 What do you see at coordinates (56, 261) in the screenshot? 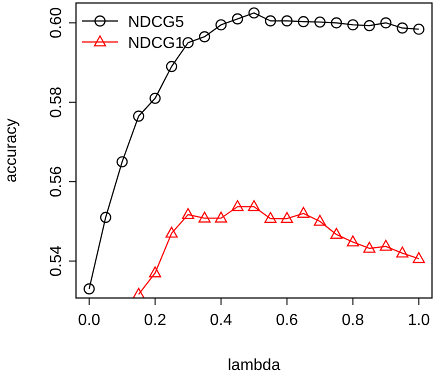
I see `y-tick-label: 0.54` at bounding box center [56, 261].